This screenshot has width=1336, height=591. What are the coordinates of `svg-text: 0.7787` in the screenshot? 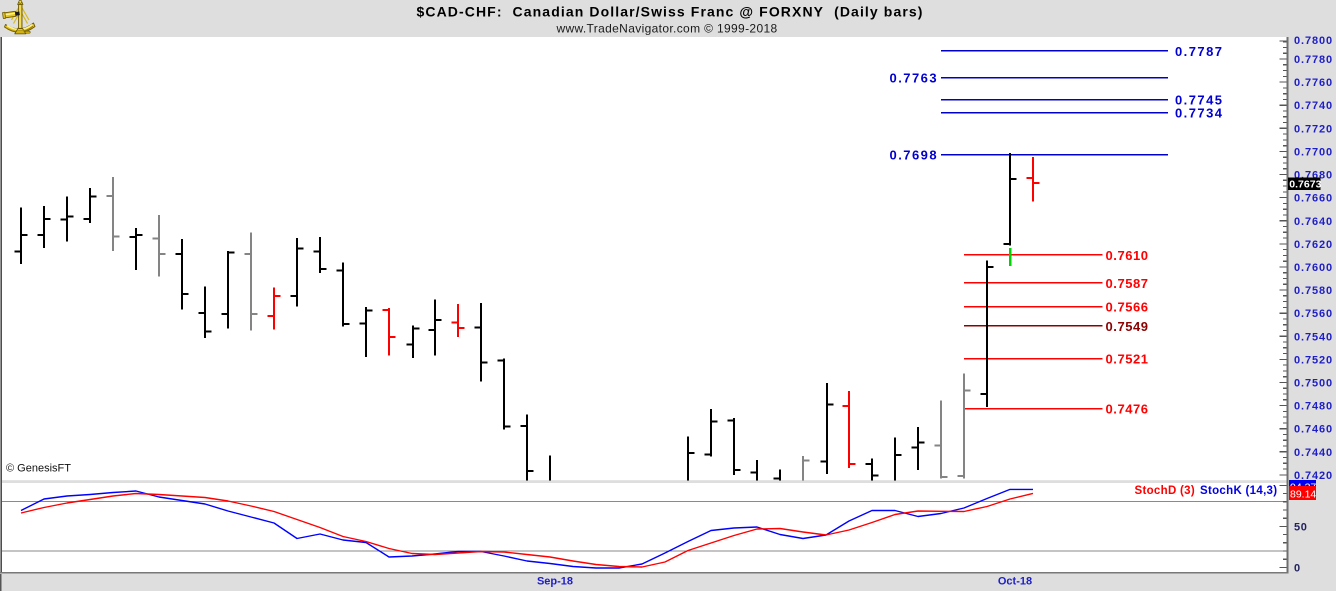 It's located at (1199, 51).